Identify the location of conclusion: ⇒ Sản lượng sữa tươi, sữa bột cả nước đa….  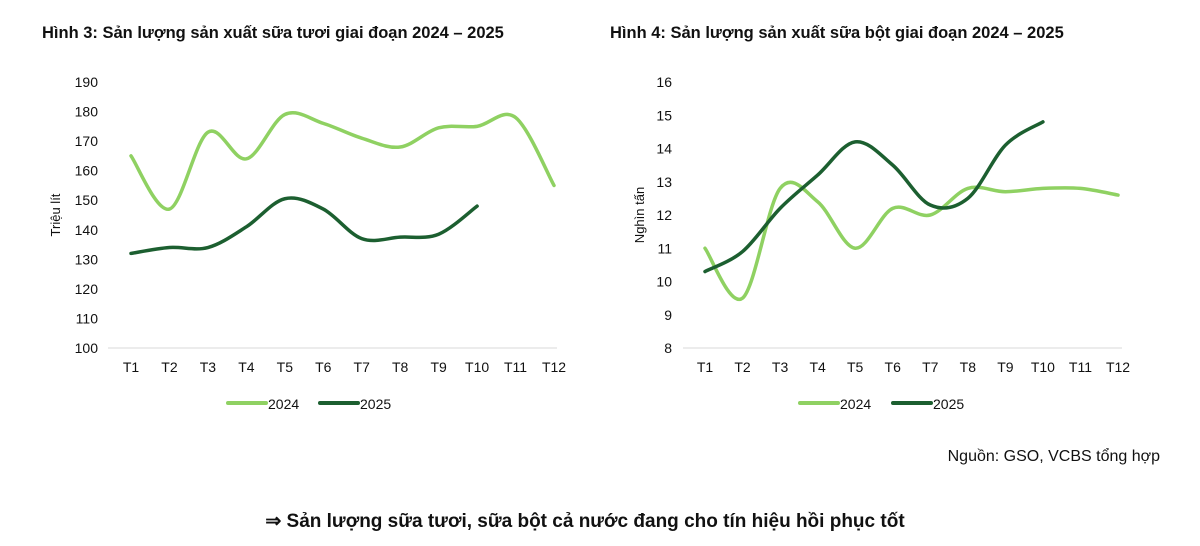
(585, 521).